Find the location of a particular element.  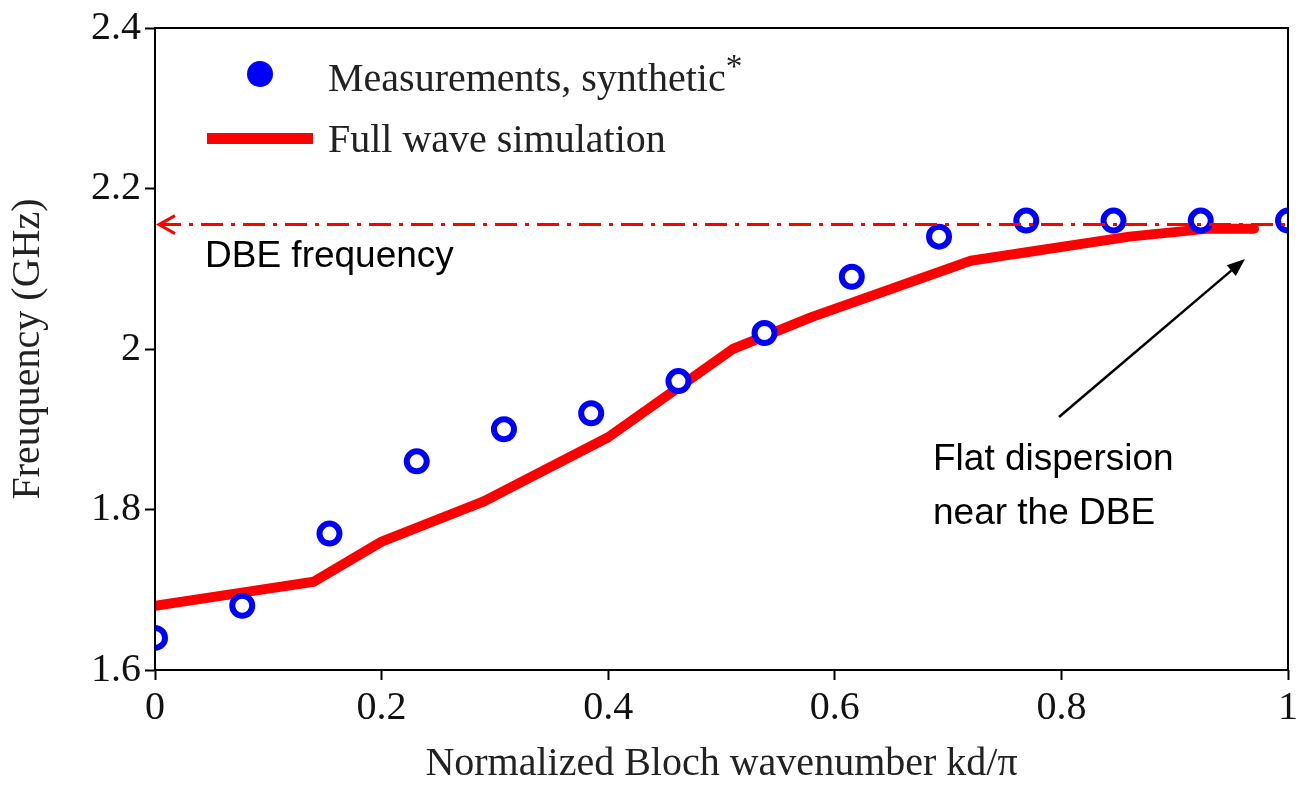

x-tick-label: 0.8 is located at coordinates (1061, 705).